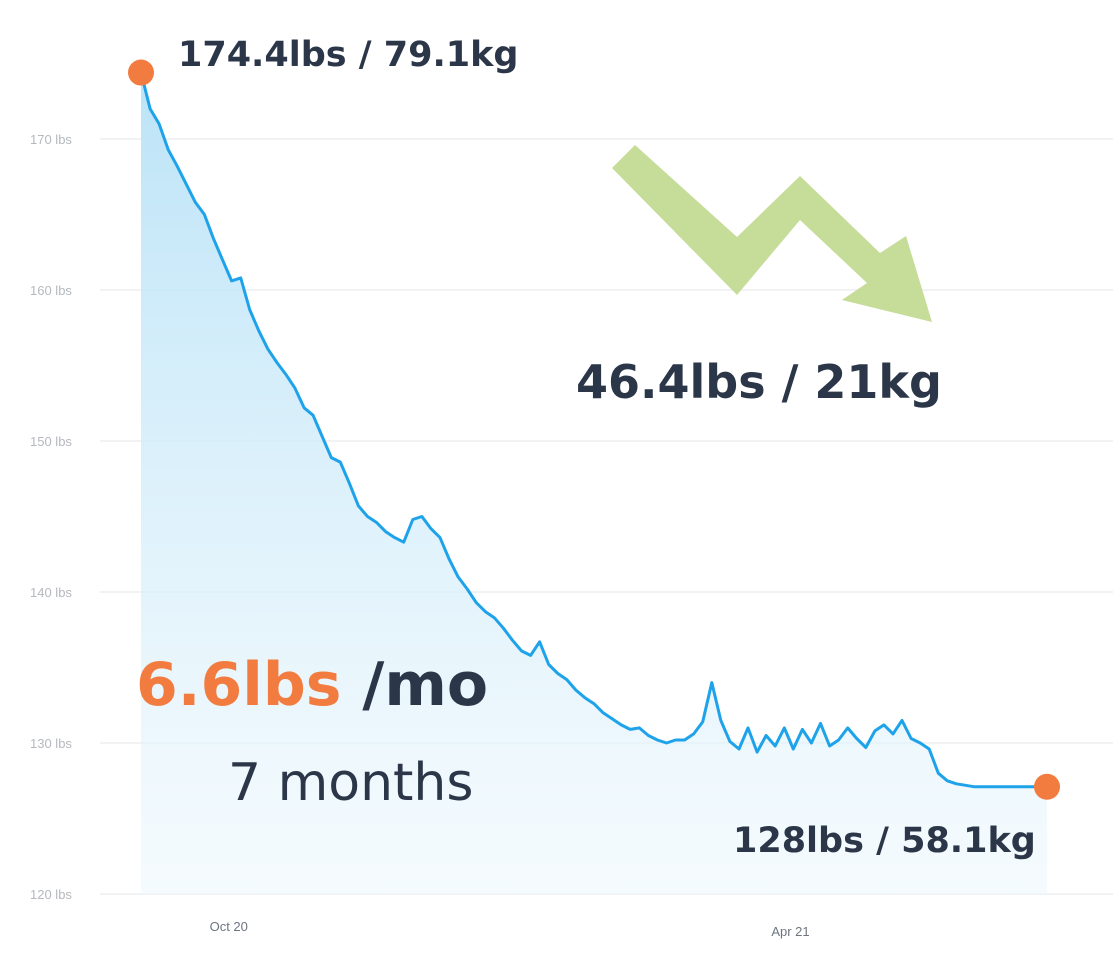 Image resolution: width=1113 pixels, height=962 pixels. I want to click on x-tick-label: Apr 21, so click(790, 931).